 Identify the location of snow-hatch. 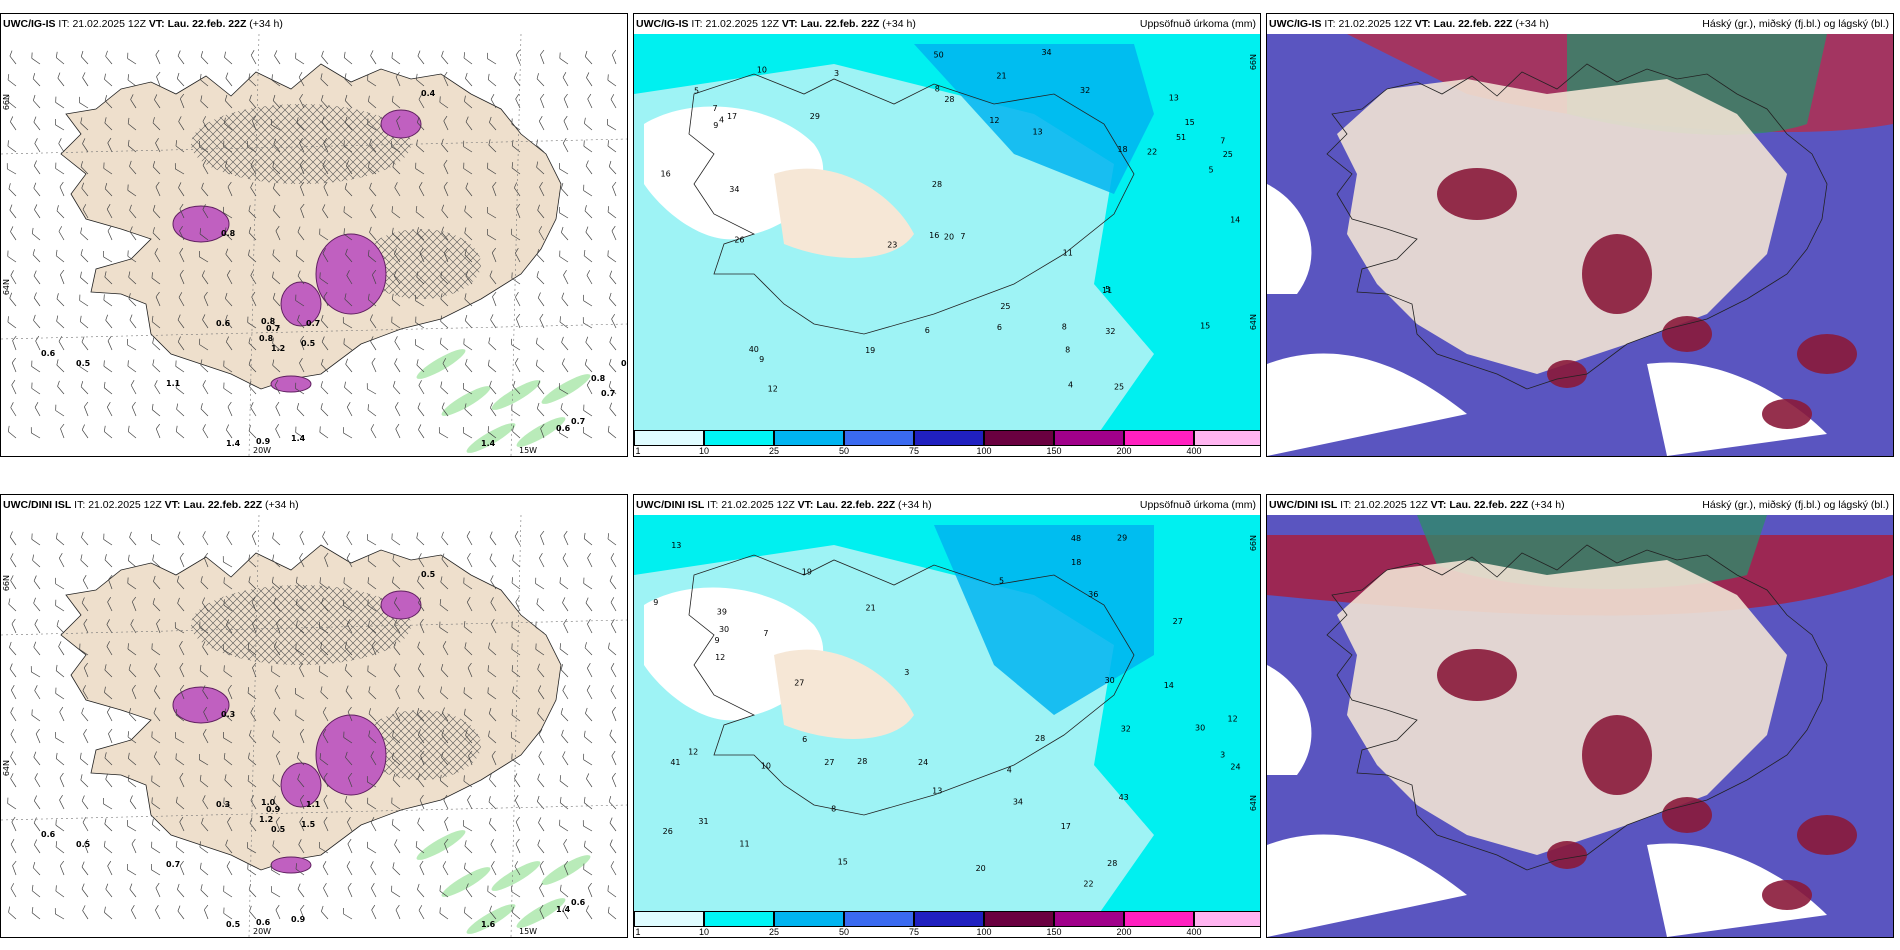
(421, 745).